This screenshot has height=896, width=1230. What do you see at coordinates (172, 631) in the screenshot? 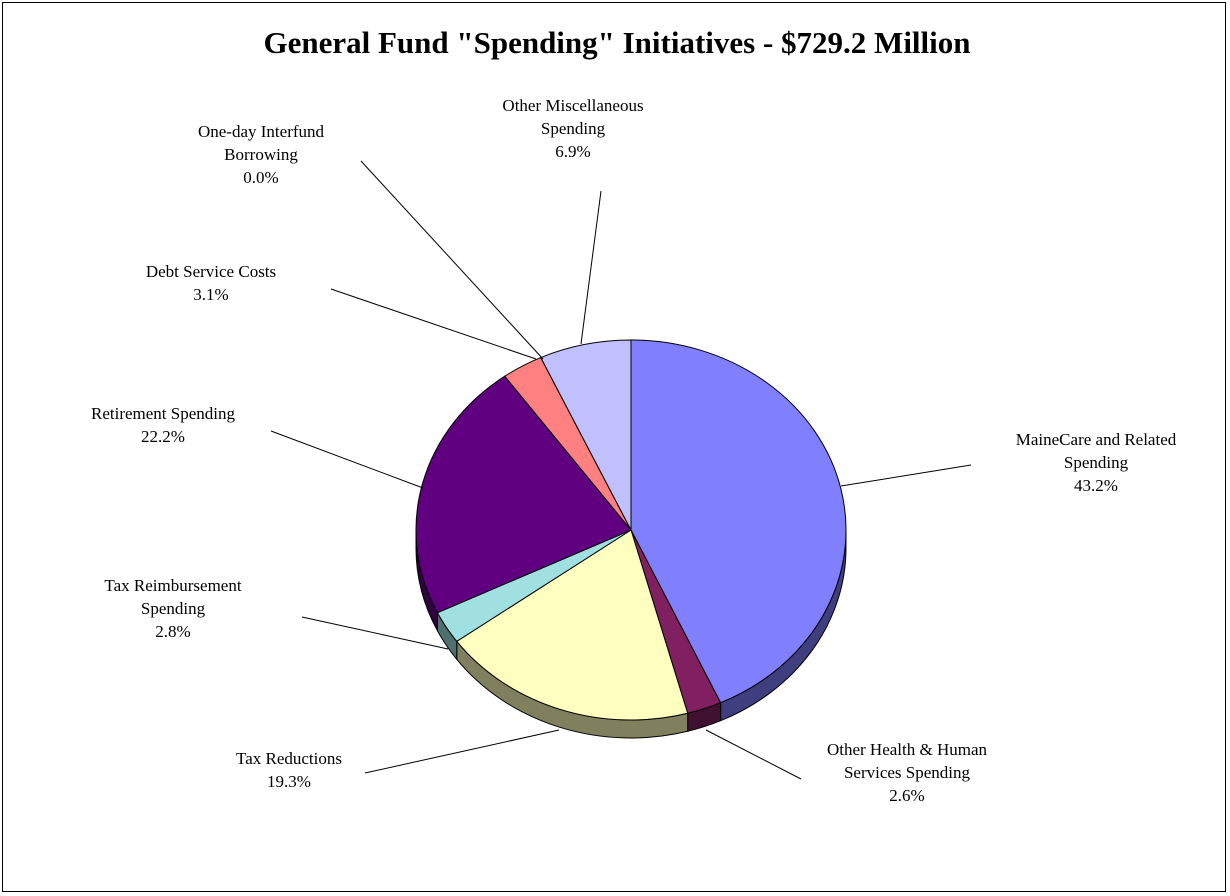
I see `slice-value-label: 2.8%` at bounding box center [172, 631].